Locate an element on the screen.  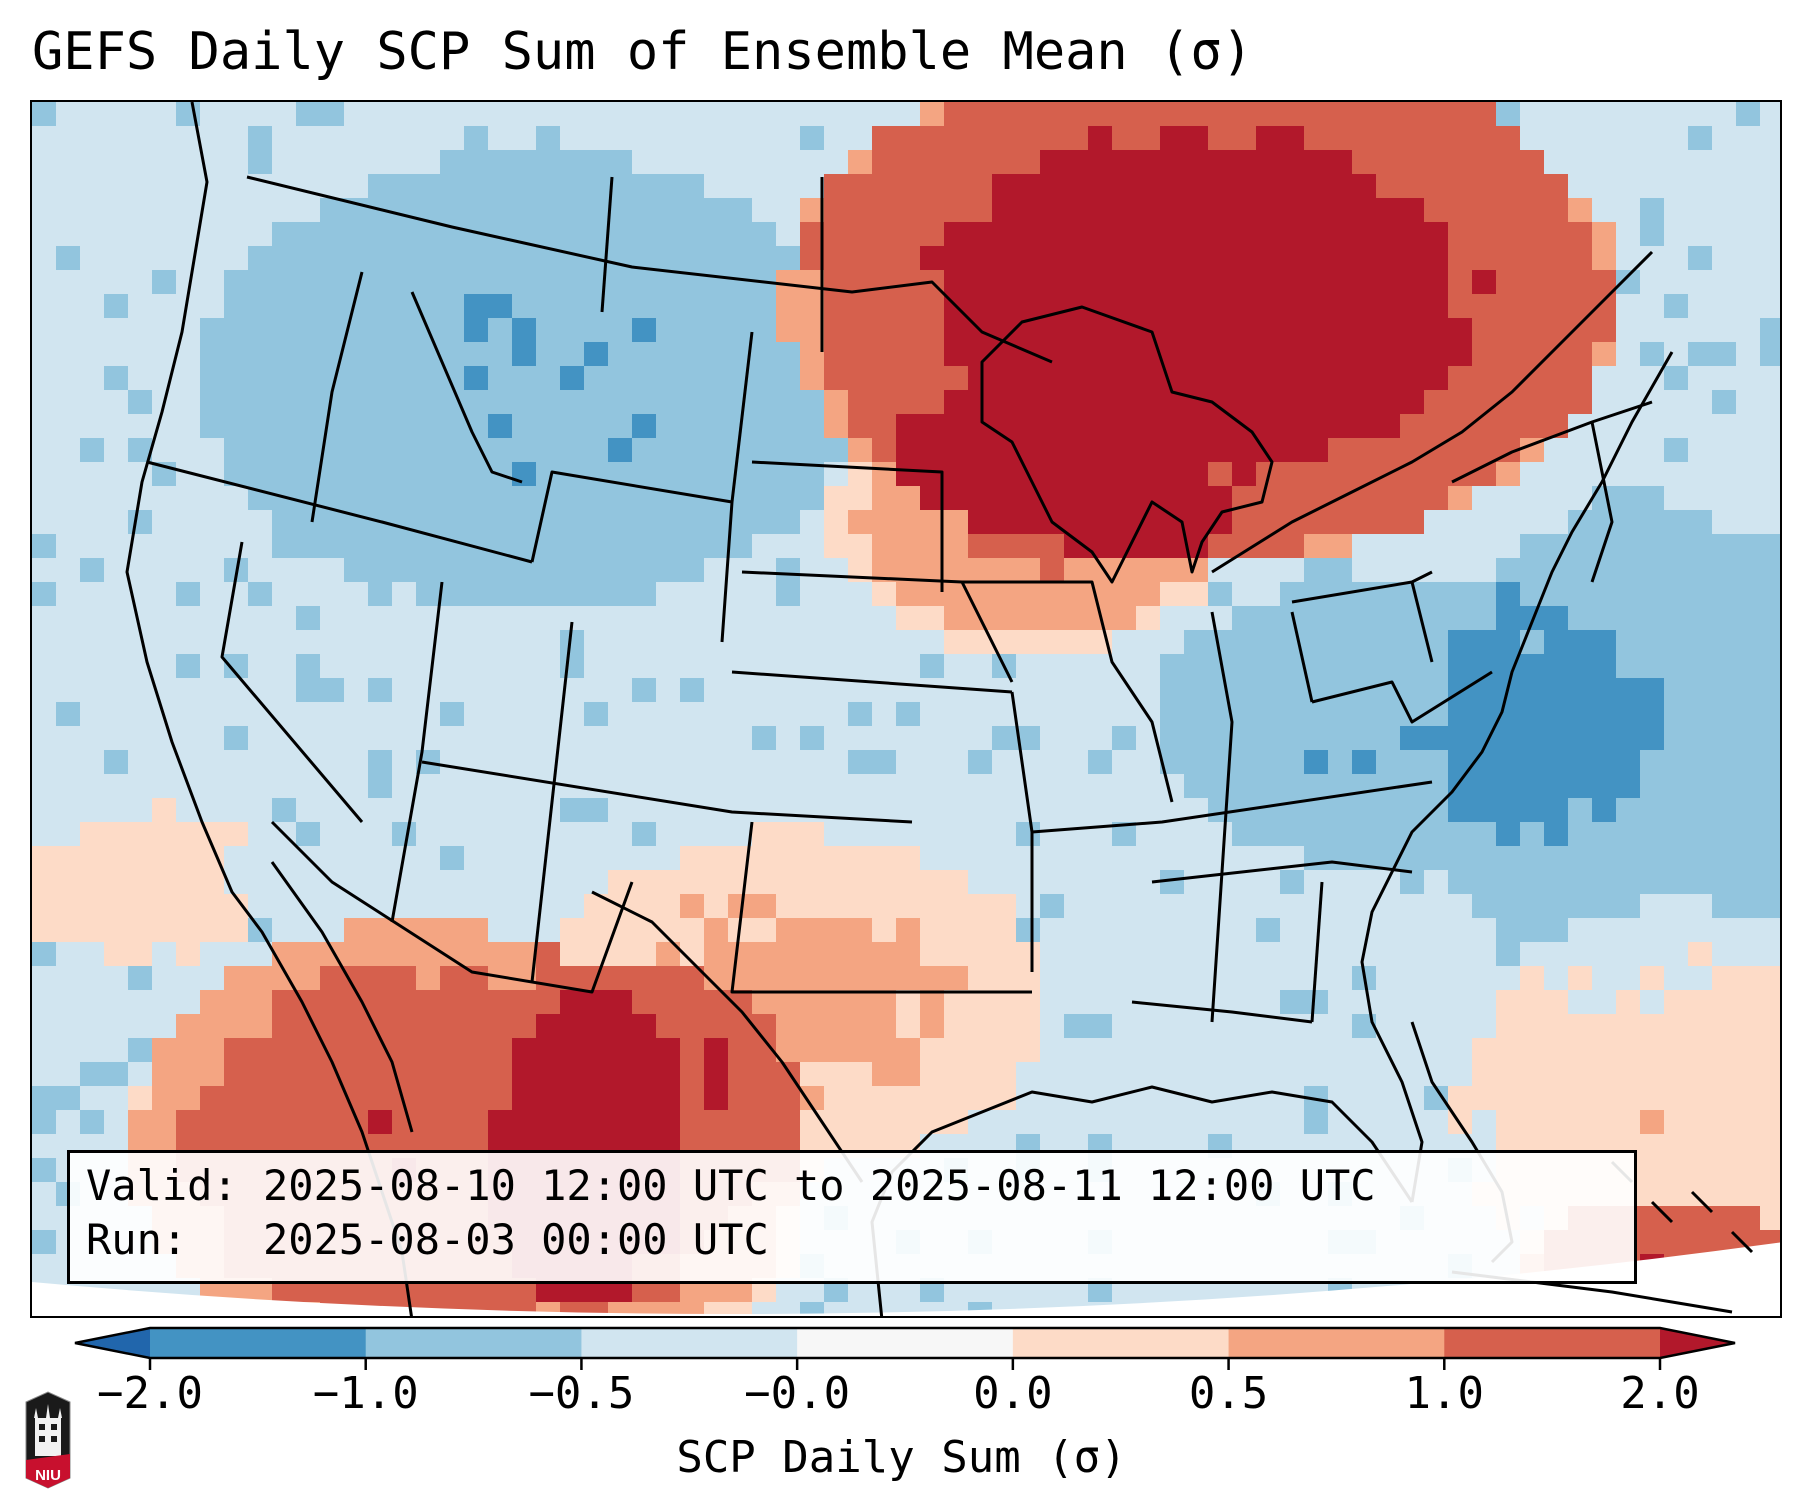
tick-label: −2.0 is located at coordinates (150, 1393).